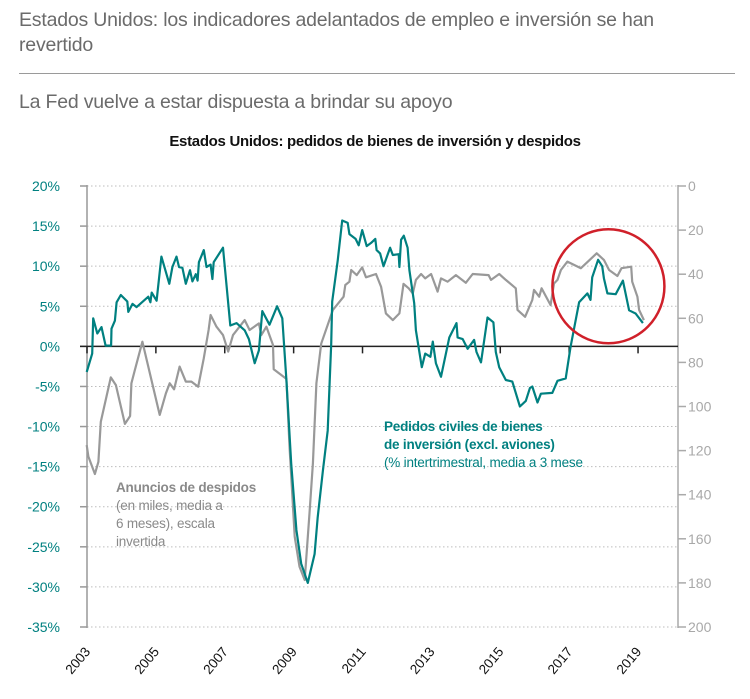 The width and height of the screenshot is (750, 699). I want to click on left-axis-tick-label: 10%, so click(46, 266).